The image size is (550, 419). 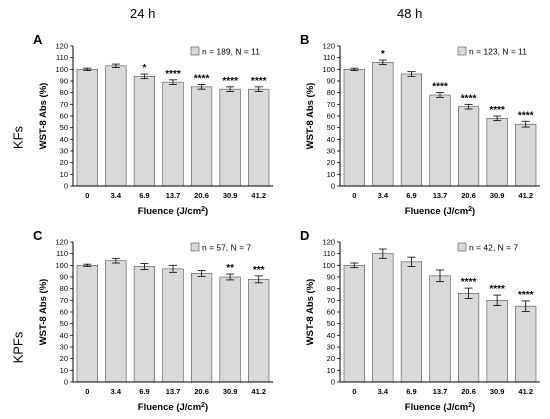 What do you see at coordinates (493, 248) in the screenshot?
I see `legend-label: n = 42, N = 7` at bounding box center [493, 248].